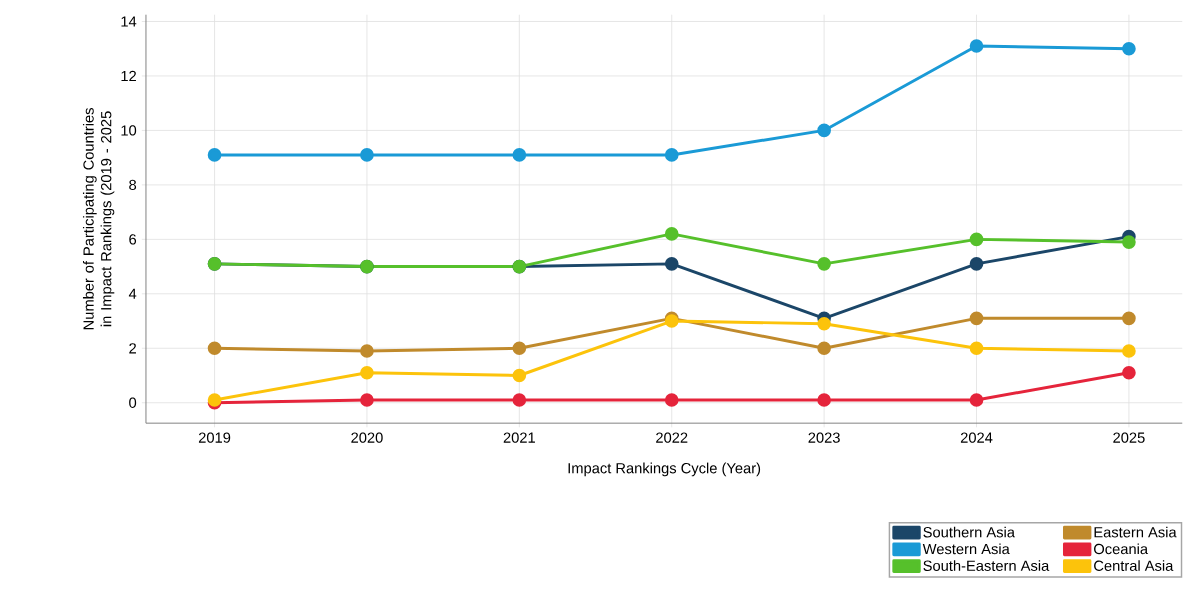 The height and width of the screenshot is (595, 1198). What do you see at coordinates (969, 532) in the screenshot?
I see `legend-label: Southern Asia` at bounding box center [969, 532].